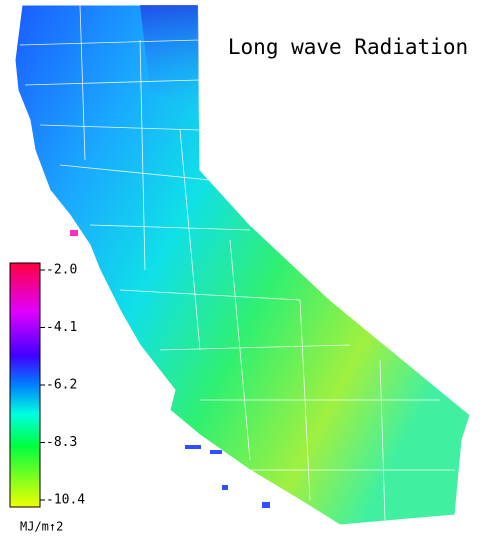 This screenshot has height=550, width=500. What do you see at coordinates (61, 270) in the screenshot?
I see `colorbar-tick-label: -2.0` at bounding box center [61, 270].